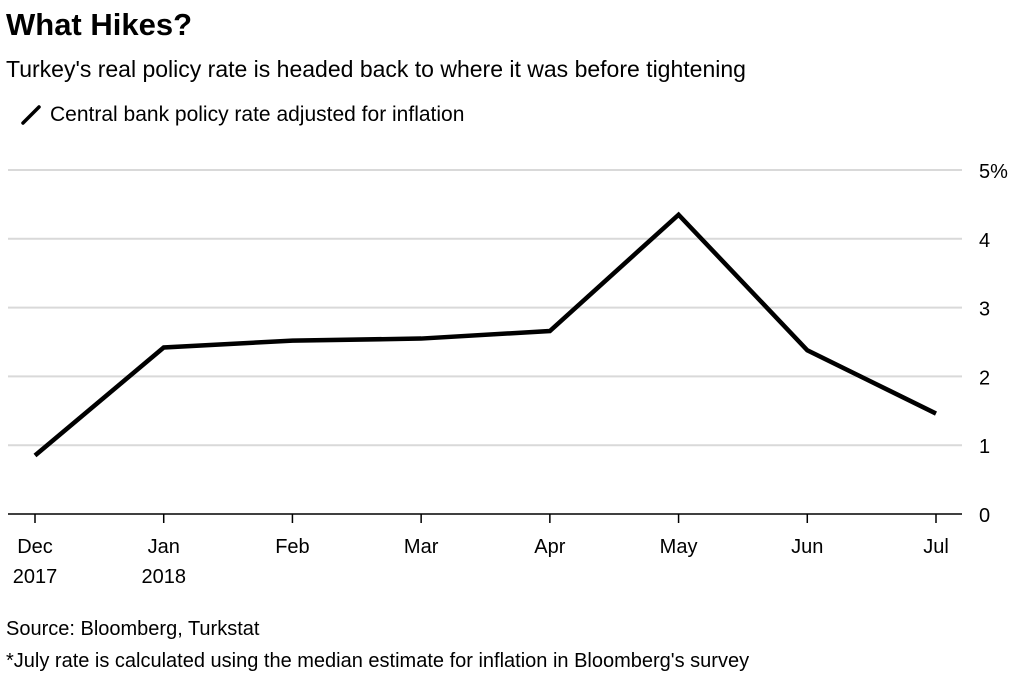  Describe the element at coordinates (936, 547) in the screenshot. I see `x-tick-label: Jul` at that location.